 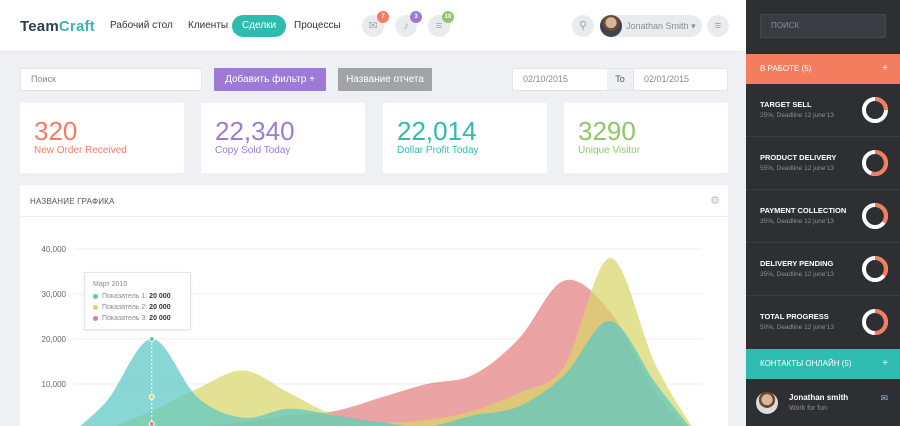 What do you see at coordinates (885, 363) in the screenshot?
I see `add-contact-icon: +` at bounding box center [885, 363].